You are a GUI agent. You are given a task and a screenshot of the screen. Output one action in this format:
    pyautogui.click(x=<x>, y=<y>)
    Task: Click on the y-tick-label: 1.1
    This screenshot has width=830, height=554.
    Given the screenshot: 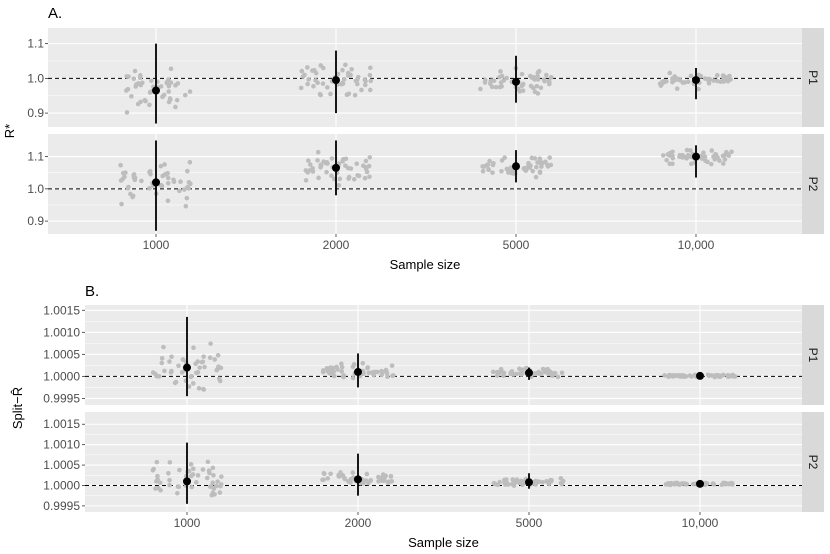 What is the action you would take?
    pyautogui.click(x=35, y=44)
    